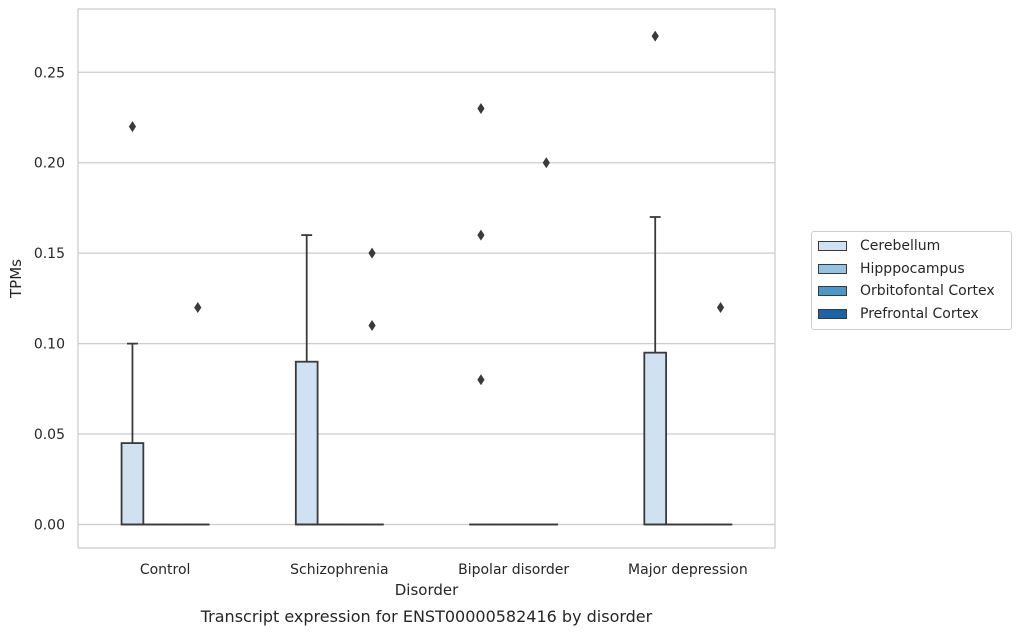 This screenshot has height=634, width=1023. I want to click on y-tick-label: 0.10, so click(49, 345).